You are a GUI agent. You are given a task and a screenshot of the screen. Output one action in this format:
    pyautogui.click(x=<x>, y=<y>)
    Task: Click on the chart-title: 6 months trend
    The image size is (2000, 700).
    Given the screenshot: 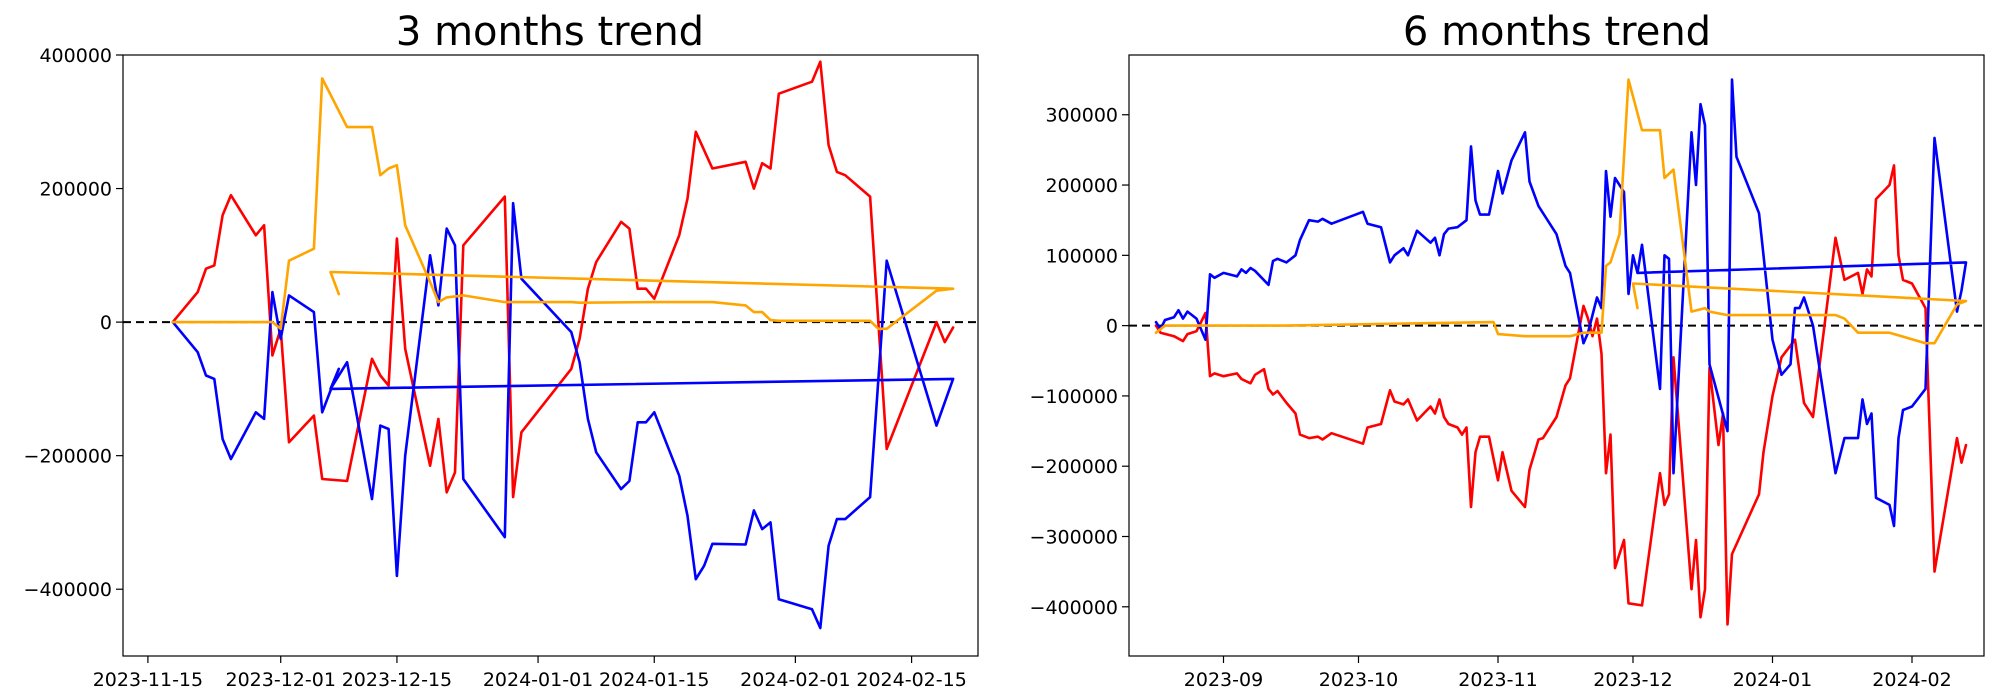 What is the action you would take?
    pyautogui.click(x=1557, y=32)
    